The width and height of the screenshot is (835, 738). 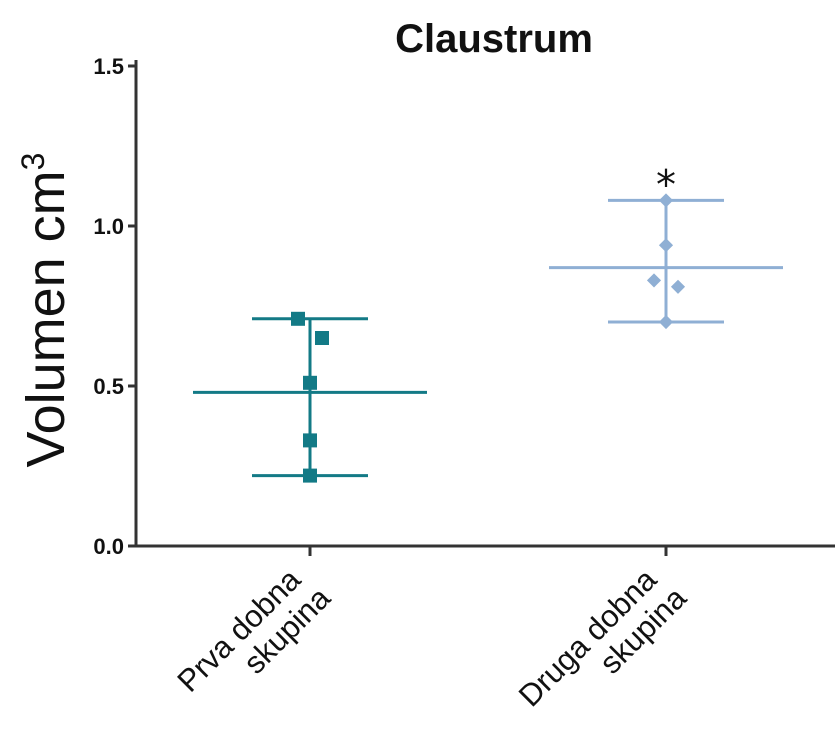 What do you see at coordinates (108, 546) in the screenshot?
I see `y-tick-label: 0.0` at bounding box center [108, 546].